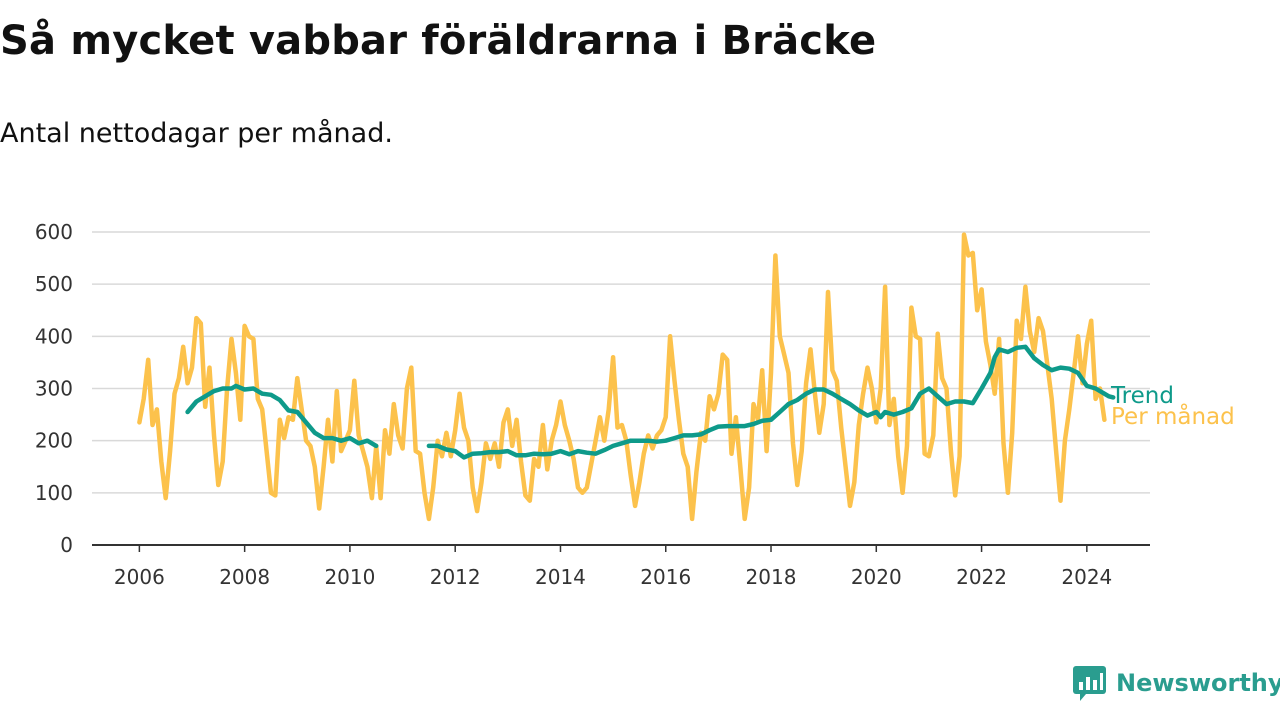 Image resolution: width=1280 pixels, height=720 pixels. I want to click on y-axis-tick-labels: 0 100 200 300 400 500 600, so click(54, 388).